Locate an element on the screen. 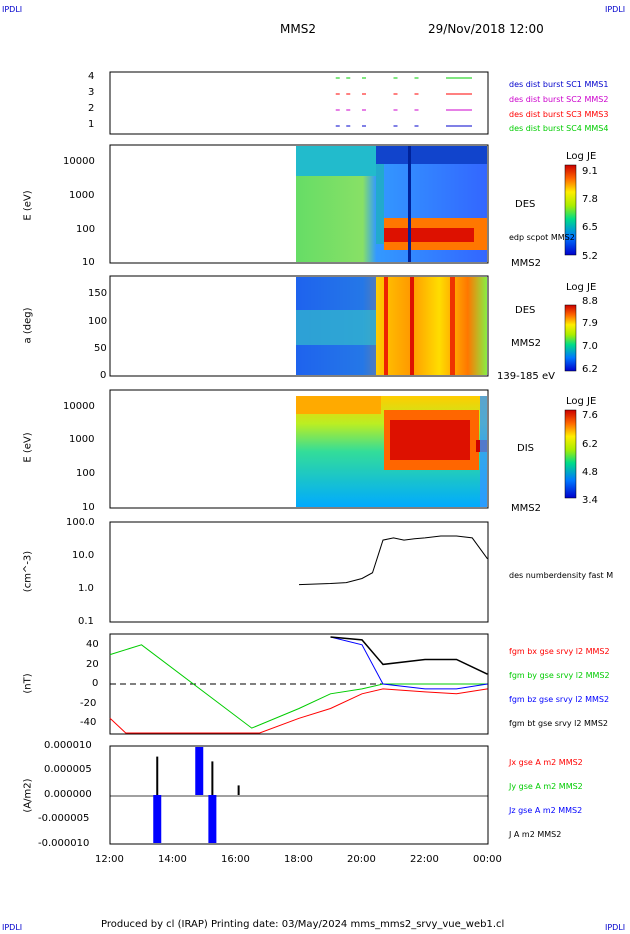  des-pitch-ytick: 100 is located at coordinates (98, 321).